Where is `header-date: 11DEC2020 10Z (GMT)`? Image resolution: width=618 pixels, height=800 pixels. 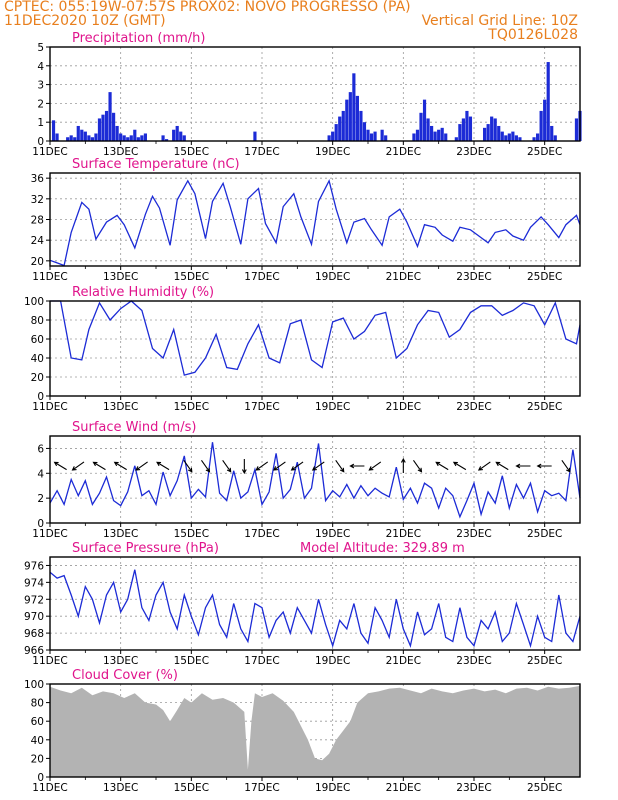 header-date: 11DEC2020 10Z (GMT) is located at coordinates (85, 21).